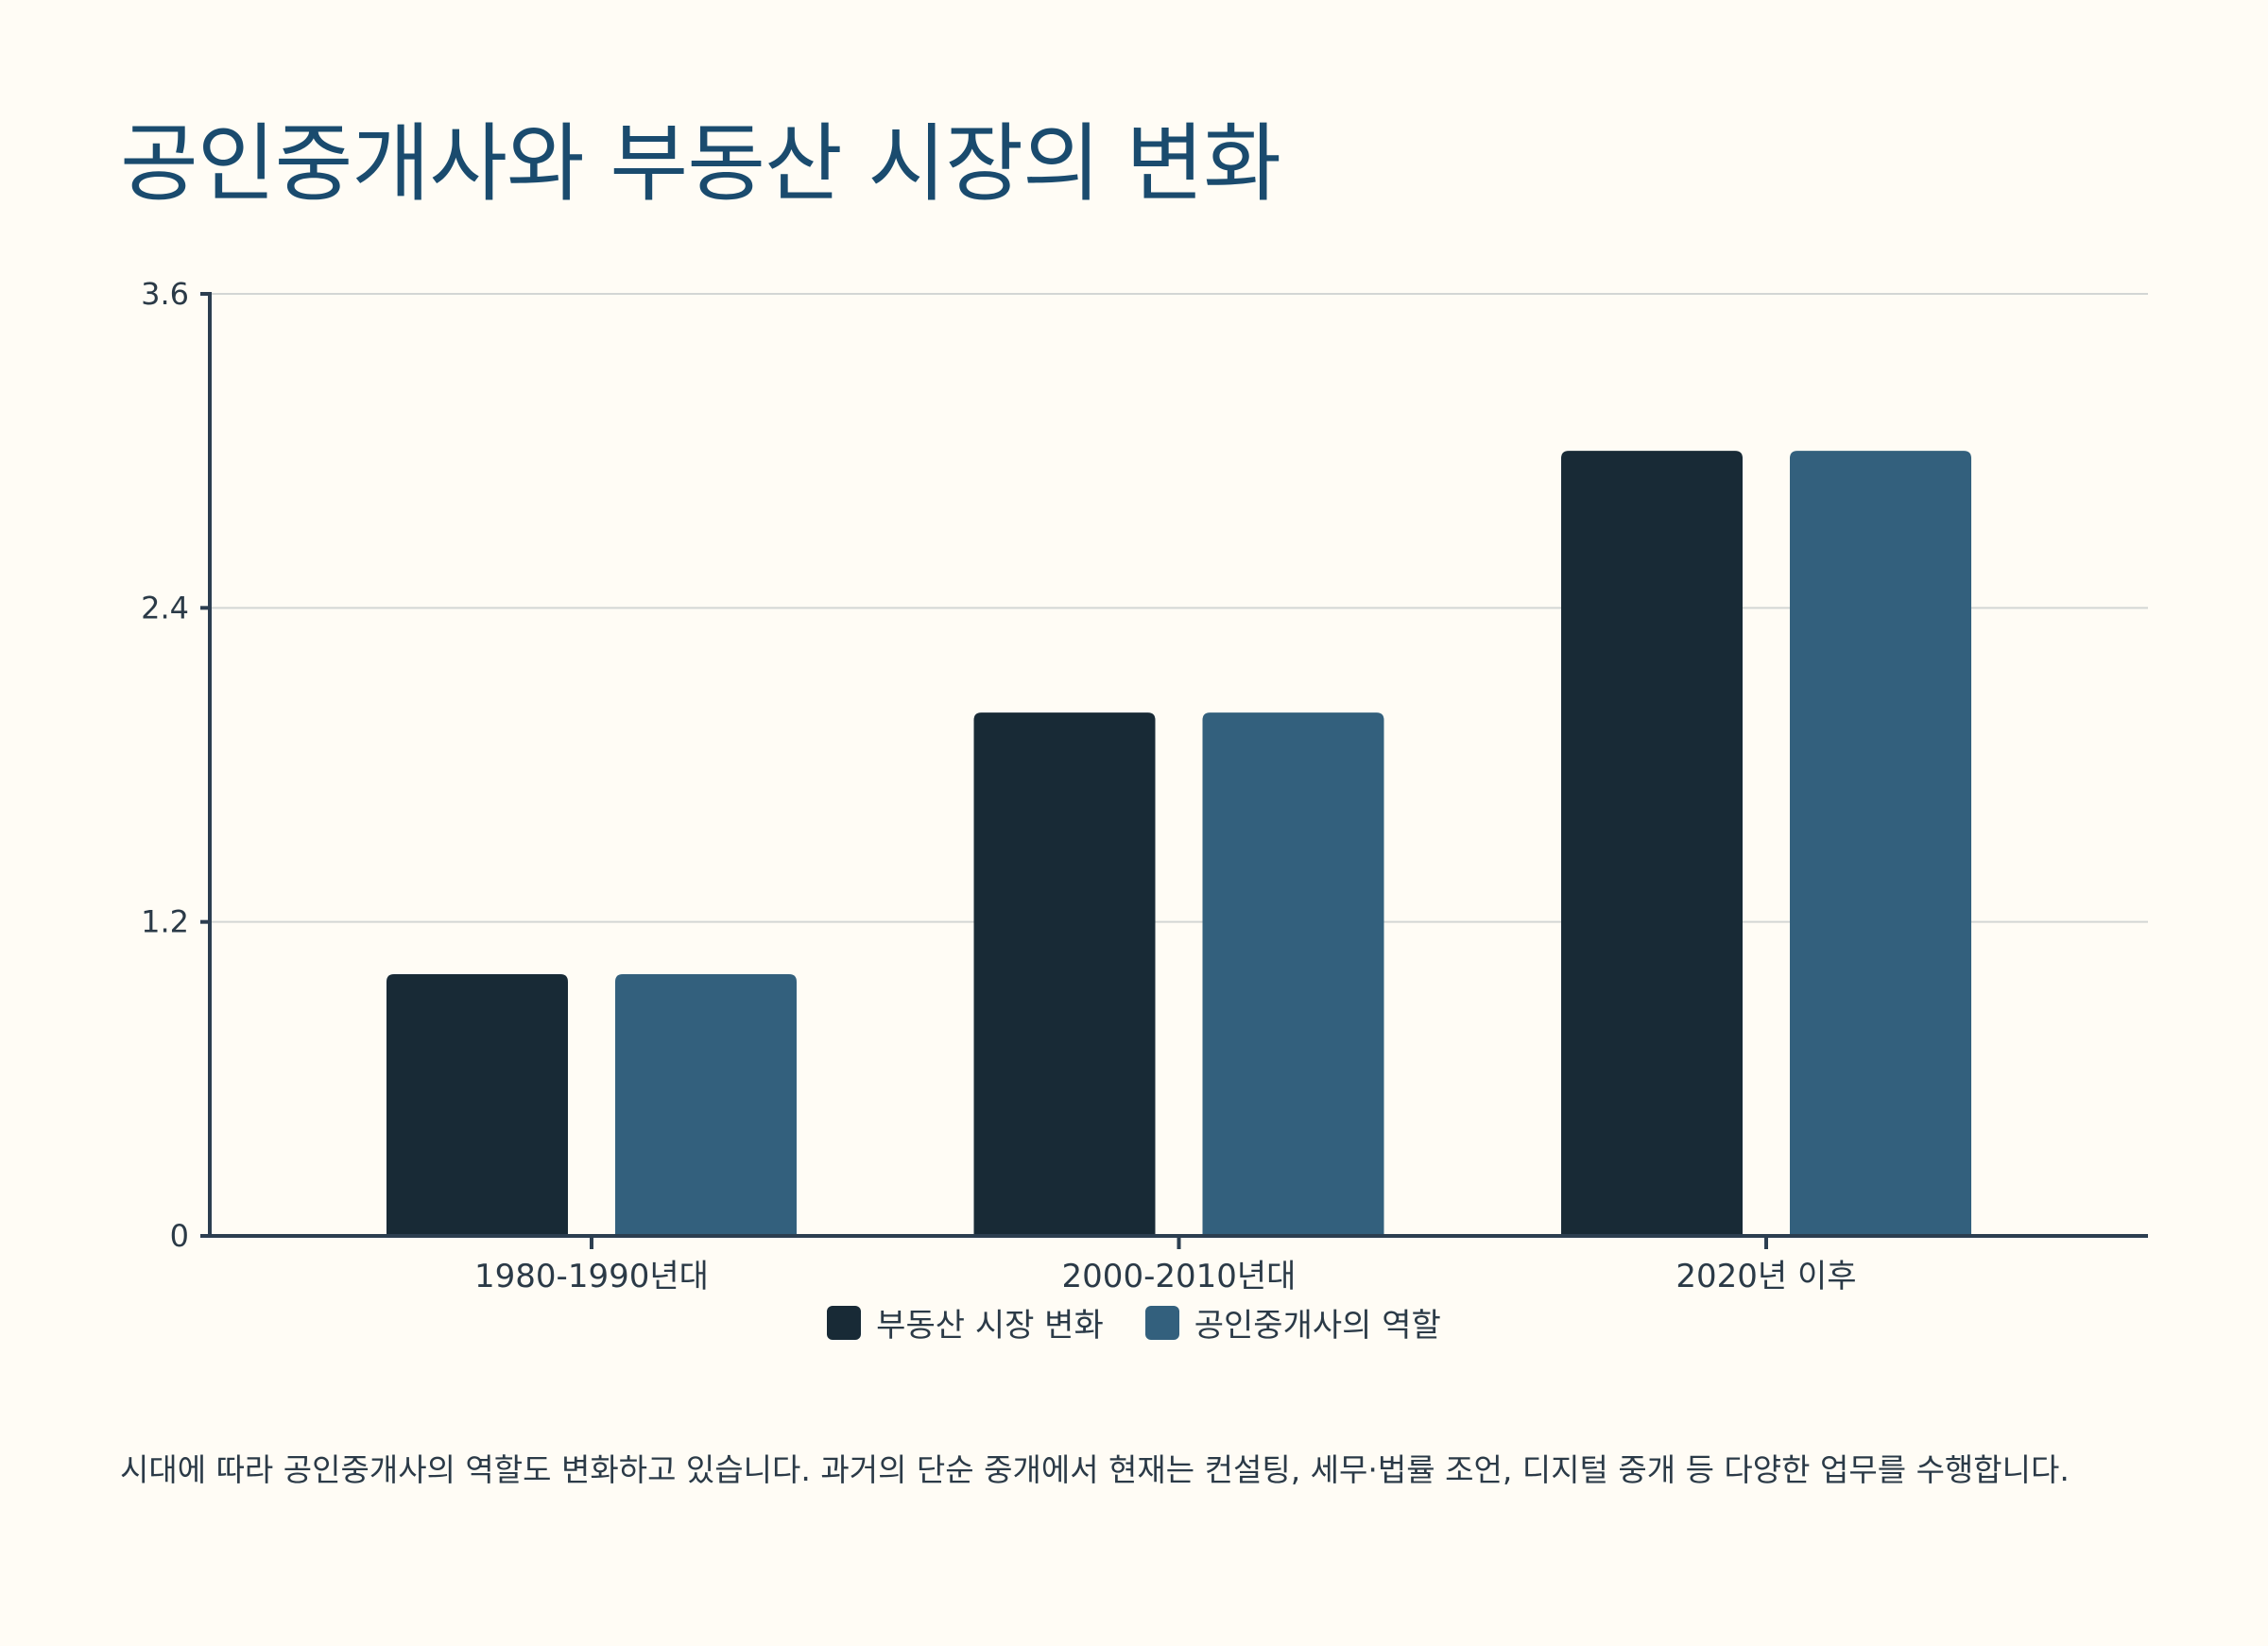 This screenshot has height=1646, width=2268. What do you see at coordinates (165, 922) in the screenshot?
I see `y-tick-label: 1.2` at bounding box center [165, 922].